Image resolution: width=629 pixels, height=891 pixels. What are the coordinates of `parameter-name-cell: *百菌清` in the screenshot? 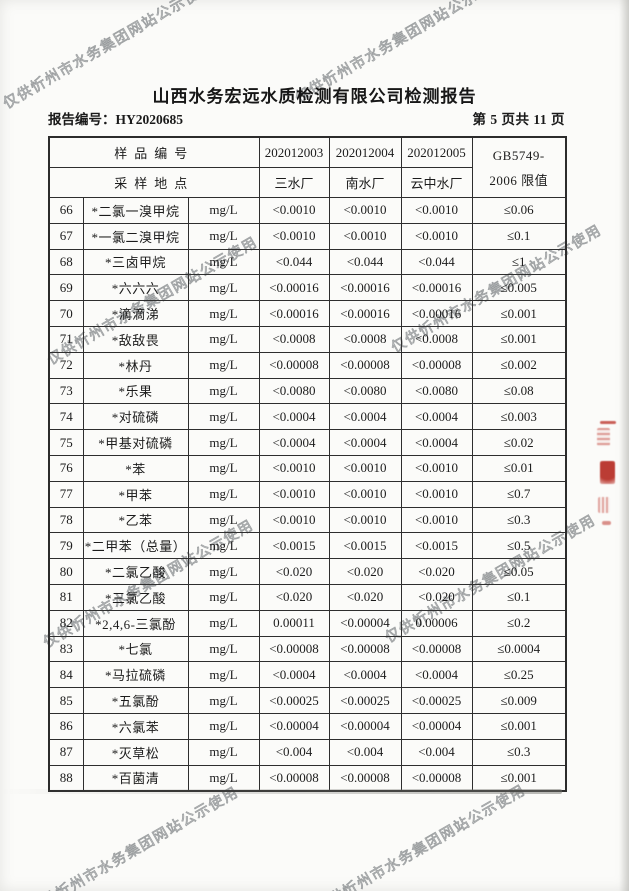 It's located at (135, 778).